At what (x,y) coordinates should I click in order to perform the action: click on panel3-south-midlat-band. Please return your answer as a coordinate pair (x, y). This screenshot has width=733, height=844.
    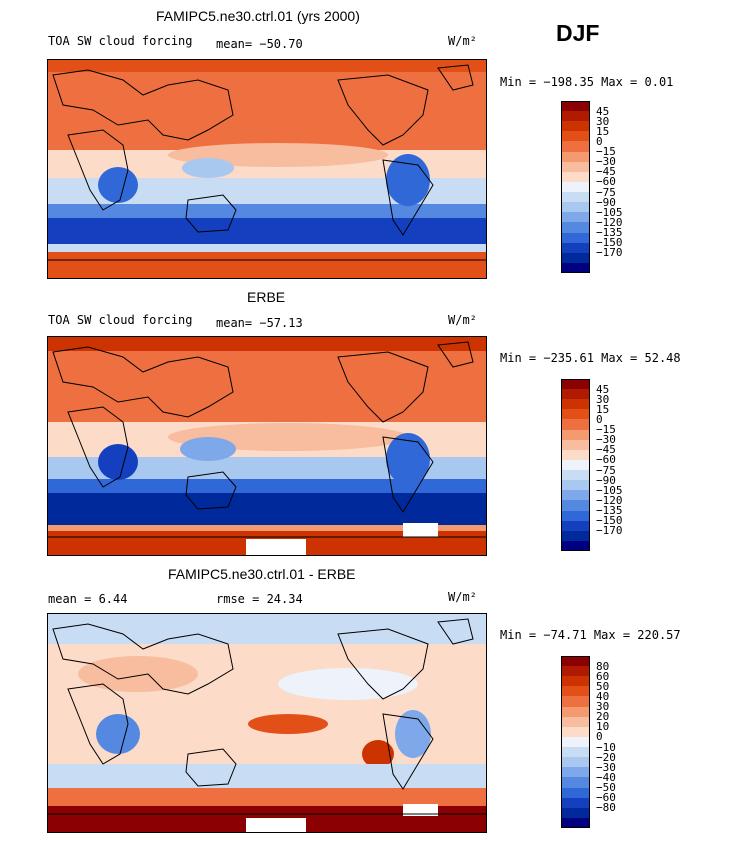
    Looking at the image, I should click on (267, 776).